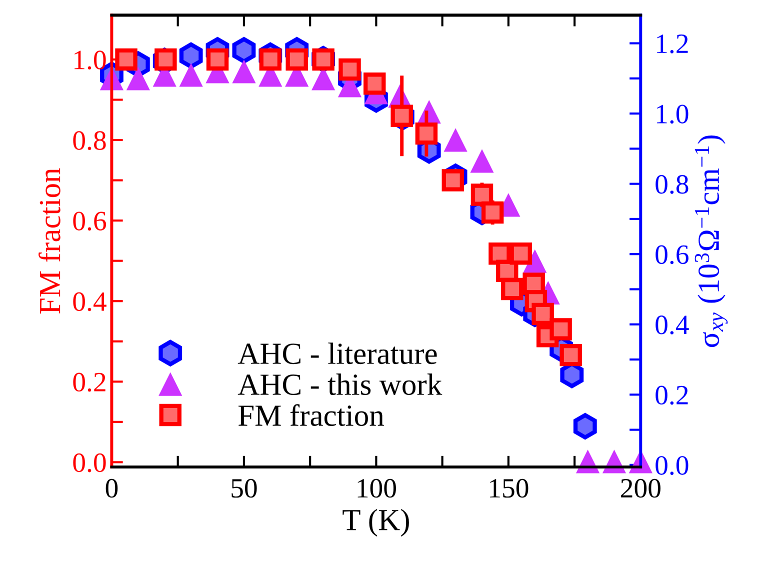  Describe the element at coordinates (640, 488) in the screenshot. I see `x-tick-label: 200` at that location.